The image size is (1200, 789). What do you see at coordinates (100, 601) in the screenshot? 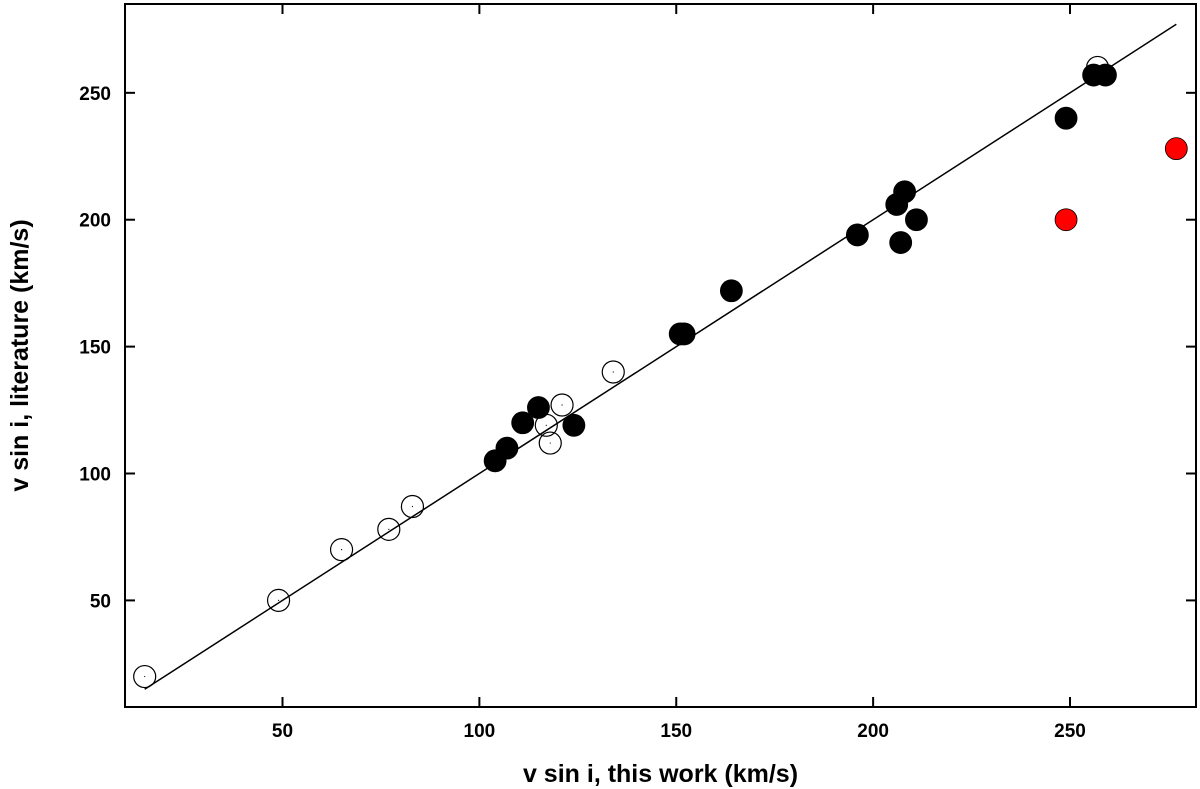
I see `y-tick-label: 50` at bounding box center [100, 601].